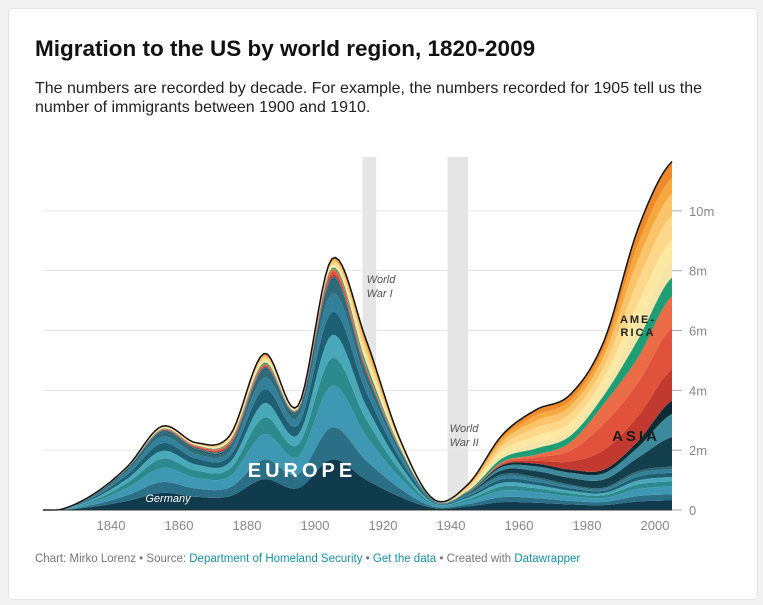  I want to click on x-tick-label: 2000, so click(655, 525).